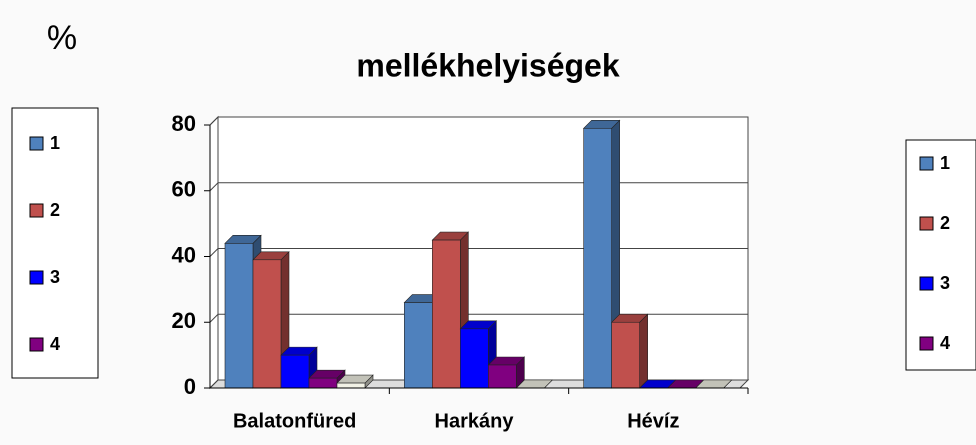 This screenshot has width=976, height=445. I want to click on unit-label: %, so click(62, 38).